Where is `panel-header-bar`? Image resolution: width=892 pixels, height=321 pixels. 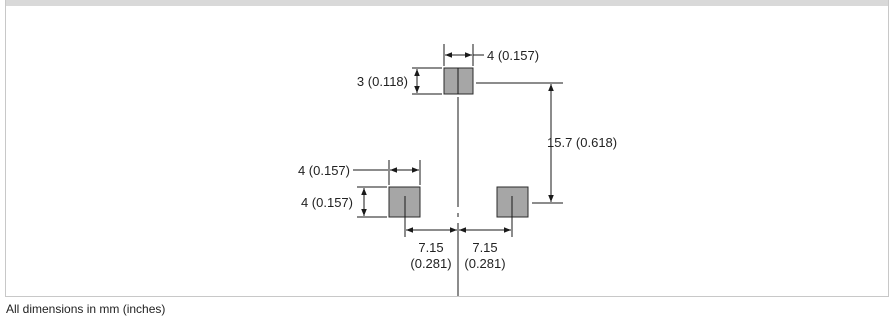
panel-header-bar is located at coordinates (447, 3).